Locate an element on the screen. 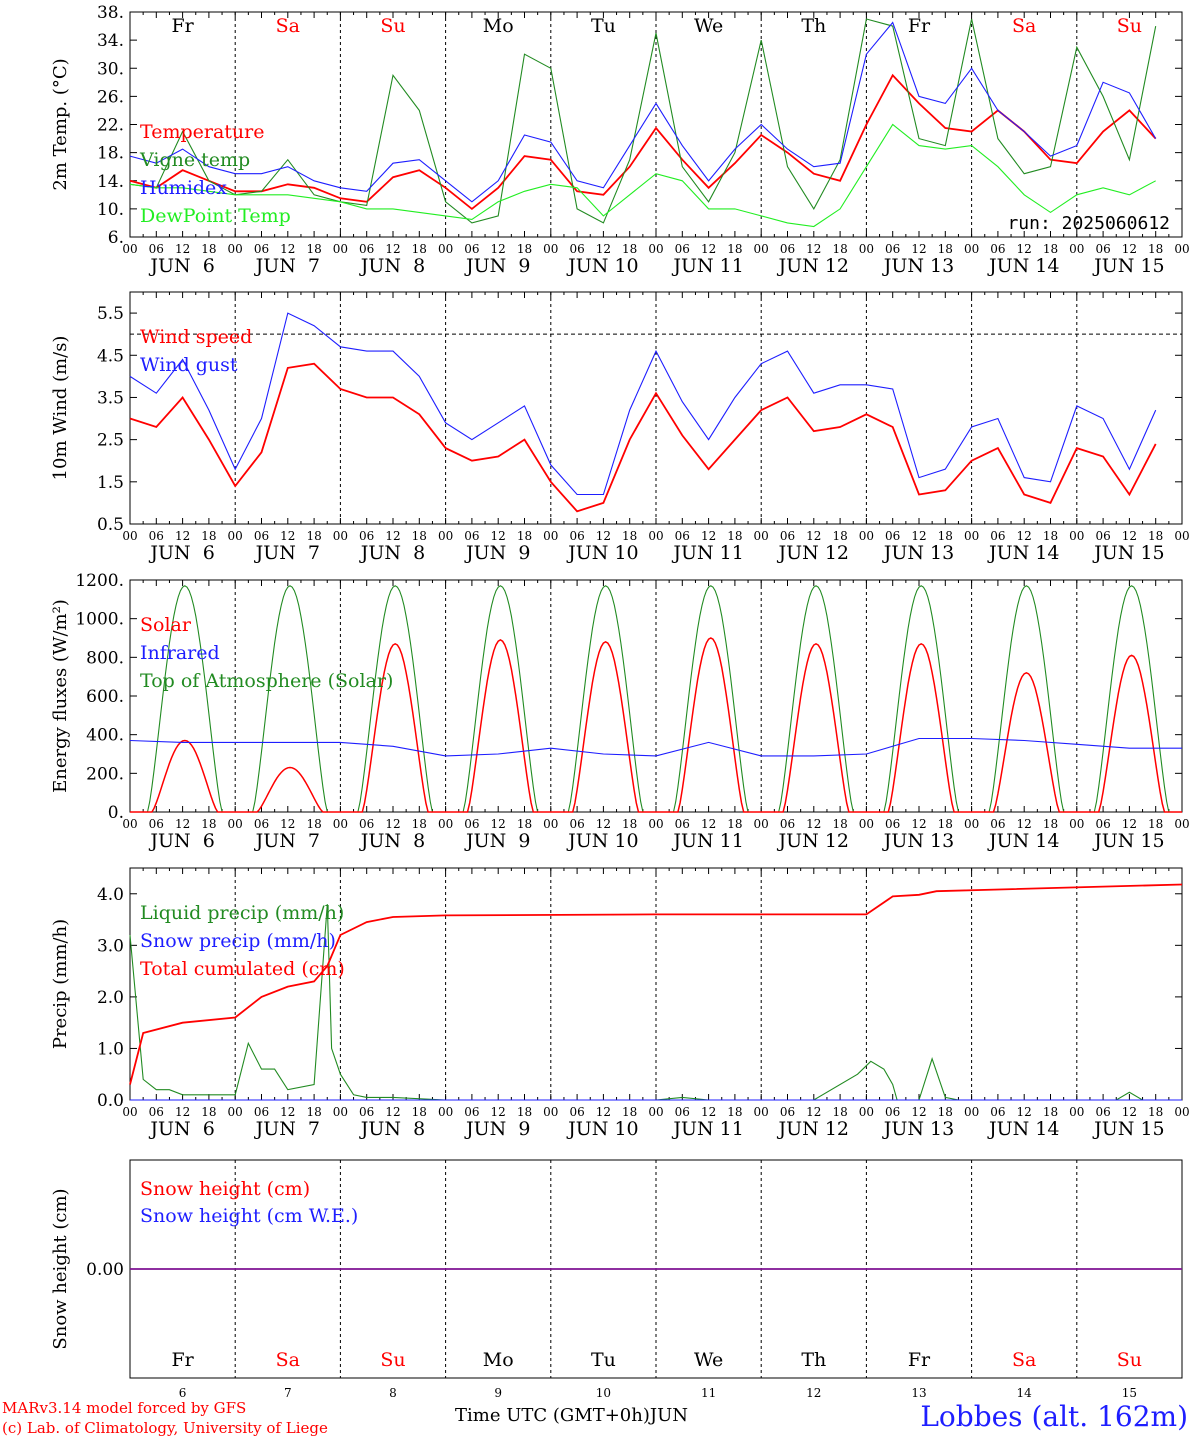  day-label: JUN 12 is located at coordinates (813, 266).